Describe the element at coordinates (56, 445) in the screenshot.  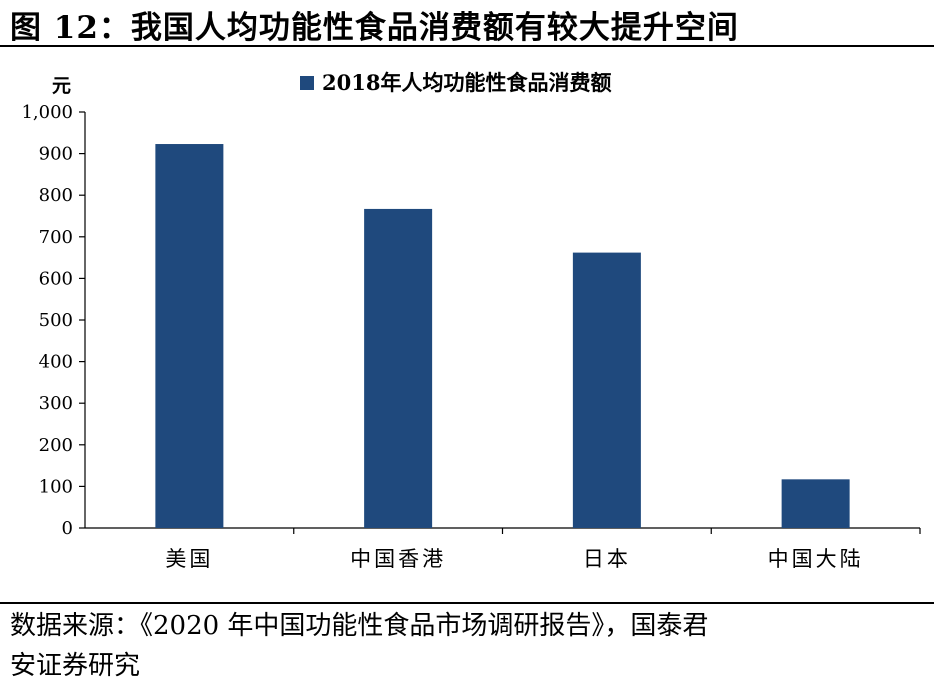
I see `y-tick-label: 200` at that location.